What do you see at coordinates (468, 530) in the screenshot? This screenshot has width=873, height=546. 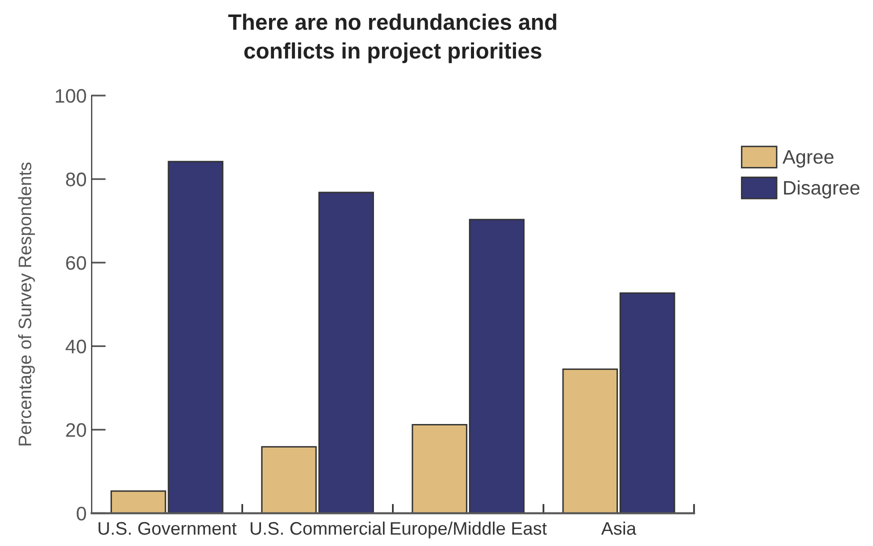 I see `x-tick-label: Europe/Middle East` at bounding box center [468, 530].